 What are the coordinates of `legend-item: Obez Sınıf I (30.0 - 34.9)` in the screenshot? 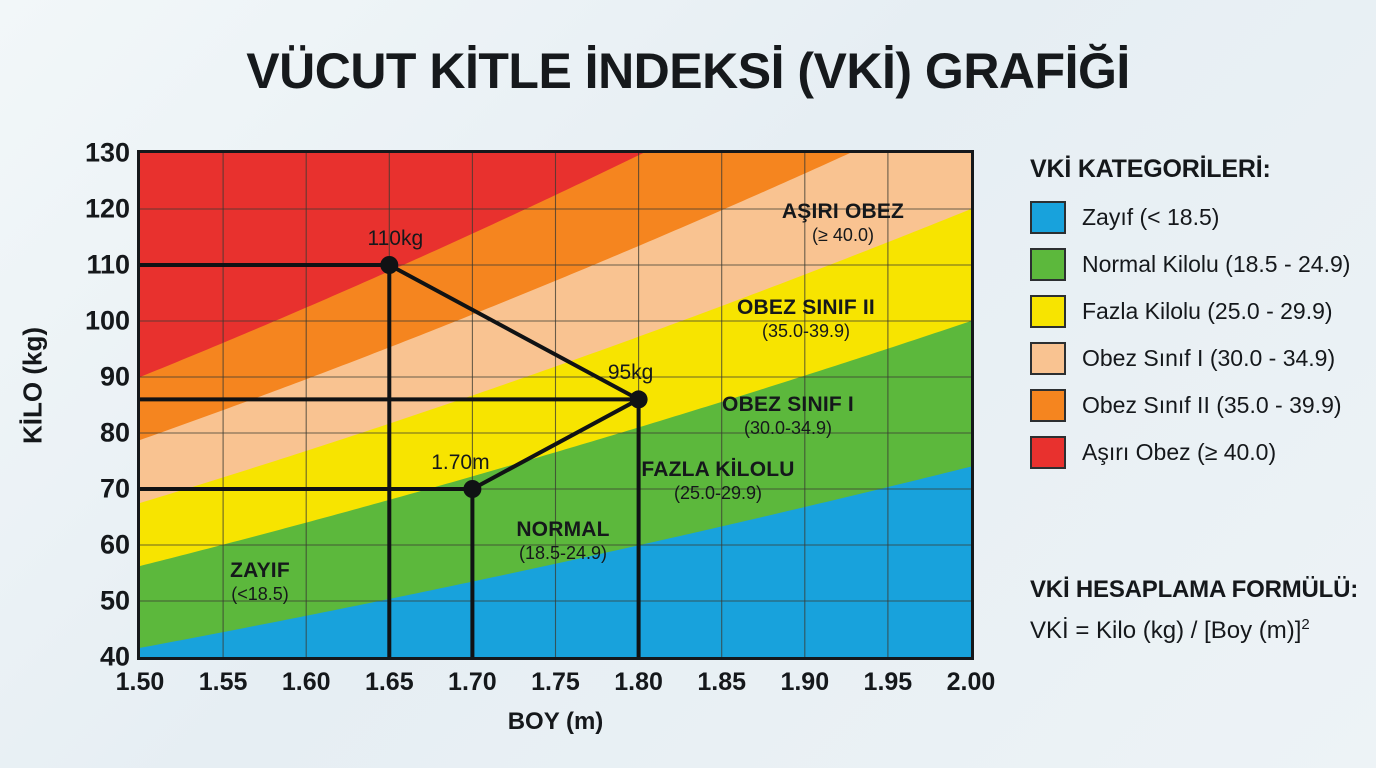 It's located at (1200, 358).